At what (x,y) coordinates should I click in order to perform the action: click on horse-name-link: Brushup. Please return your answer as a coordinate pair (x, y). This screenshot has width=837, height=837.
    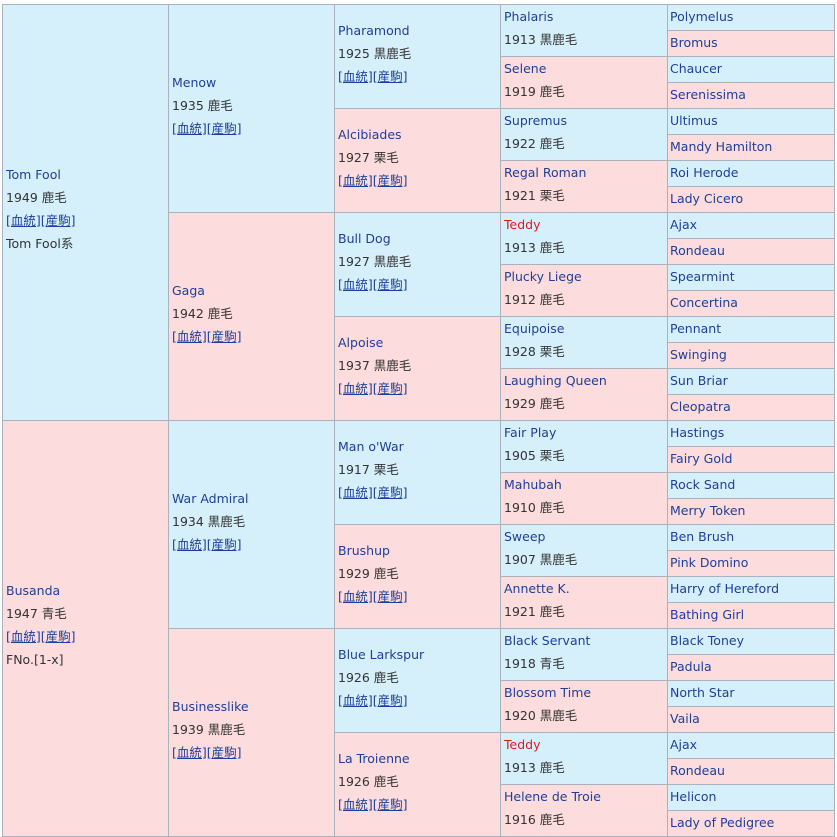
    Looking at the image, I should click on (364, 550).